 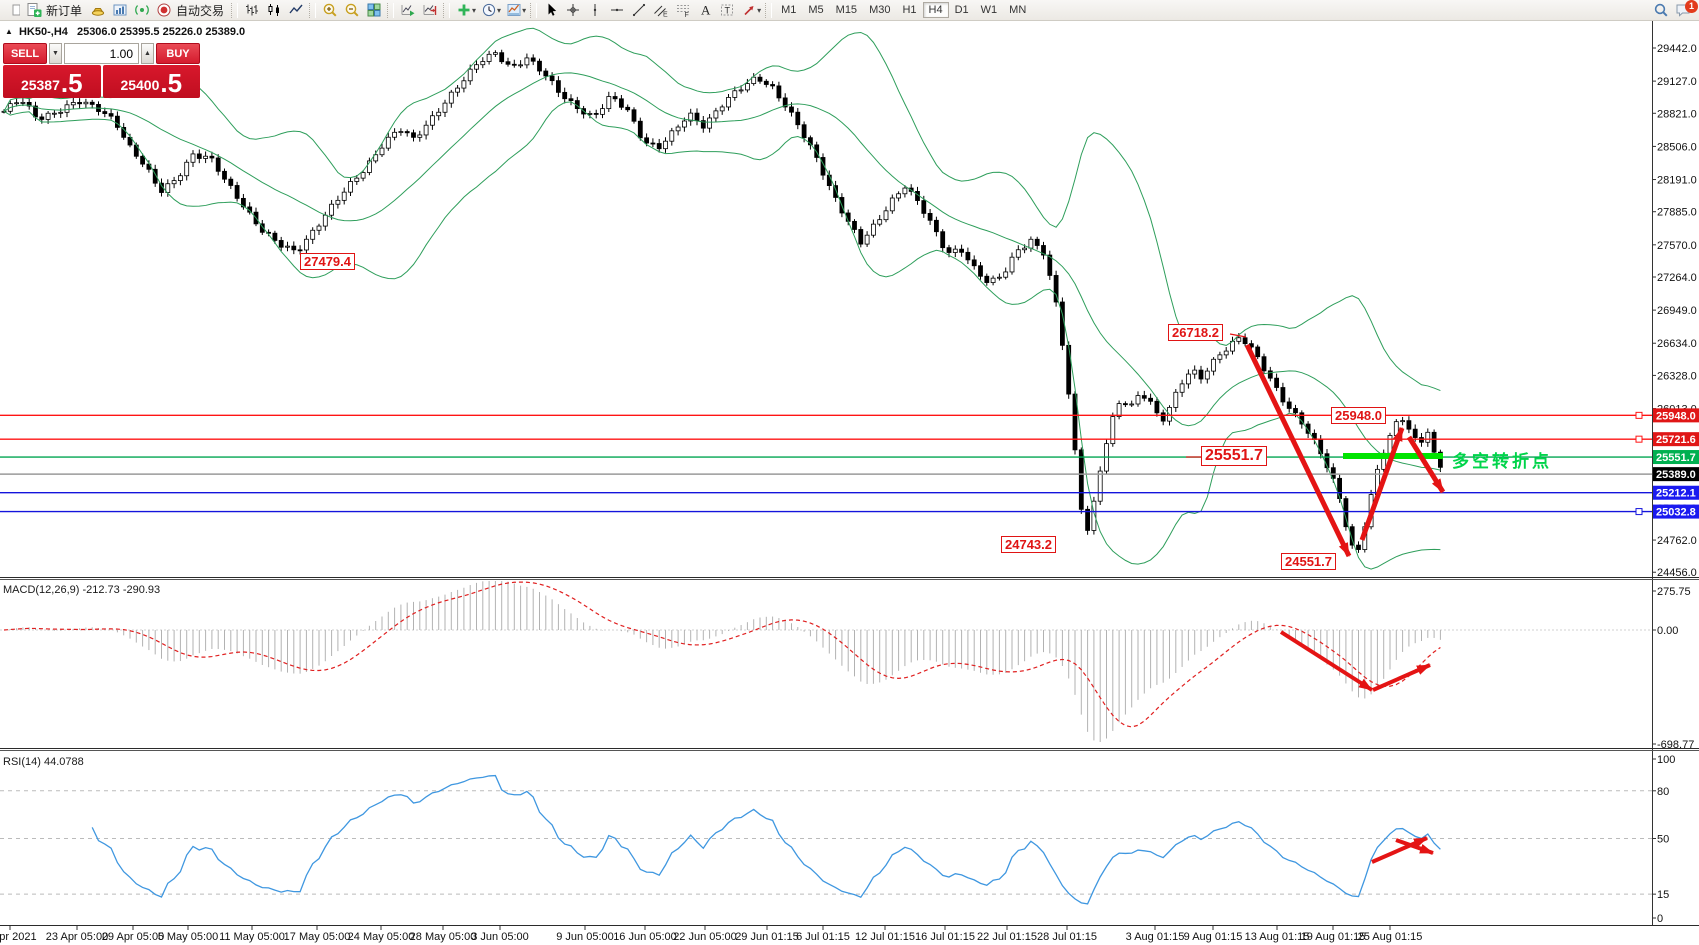 I want to click on chart-shift-button, so click(x=430, y=10).